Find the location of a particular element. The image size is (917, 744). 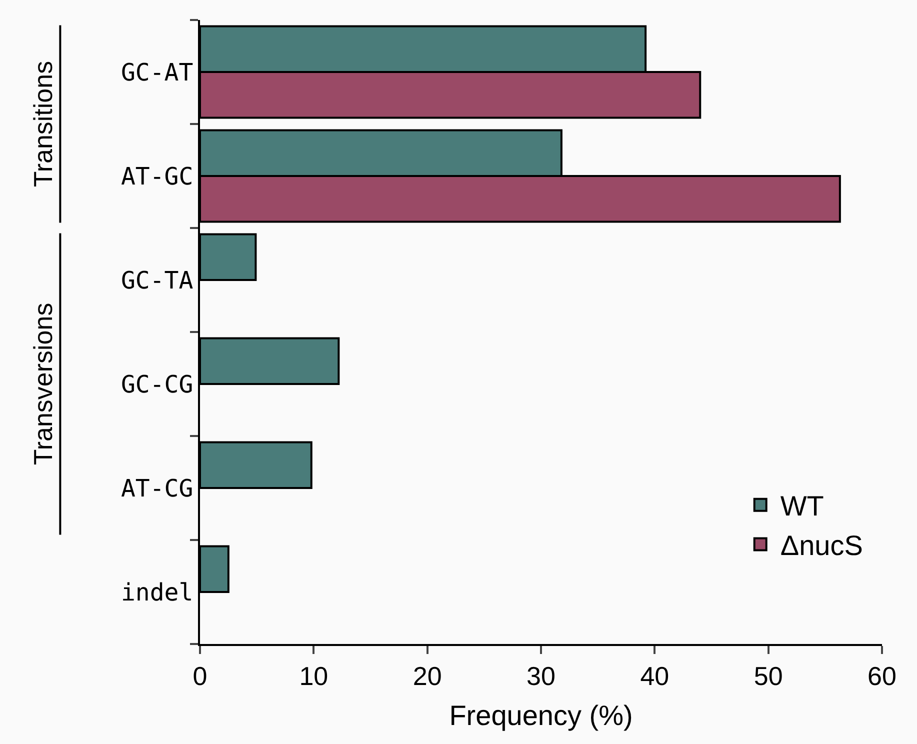

text: Transversions is located at coordinates (43, 384).